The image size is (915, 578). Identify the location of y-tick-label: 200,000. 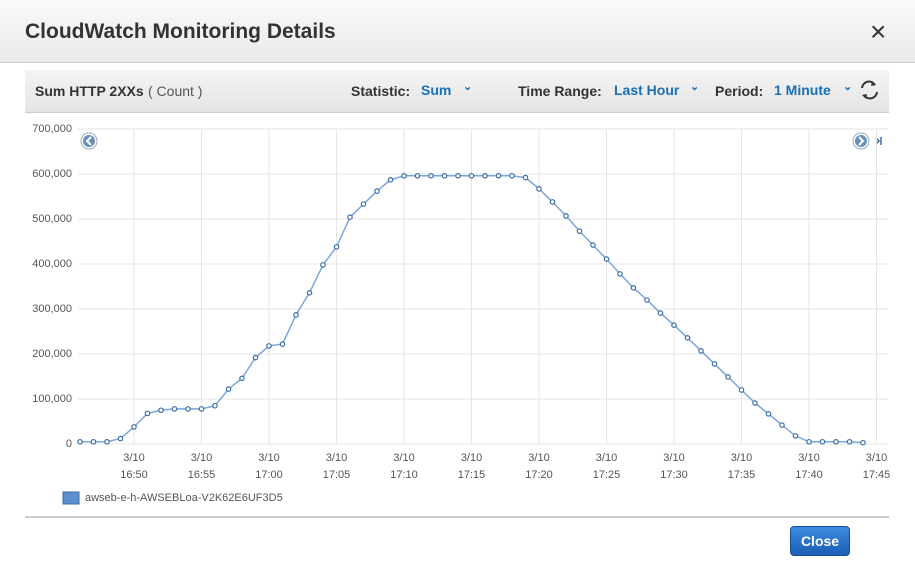
(52, 354).